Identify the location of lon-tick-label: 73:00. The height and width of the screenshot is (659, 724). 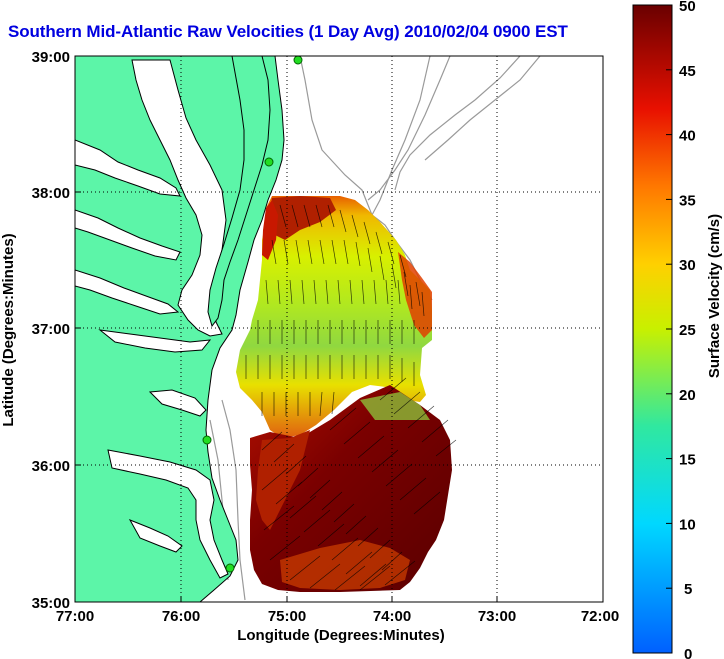
(497, 616).